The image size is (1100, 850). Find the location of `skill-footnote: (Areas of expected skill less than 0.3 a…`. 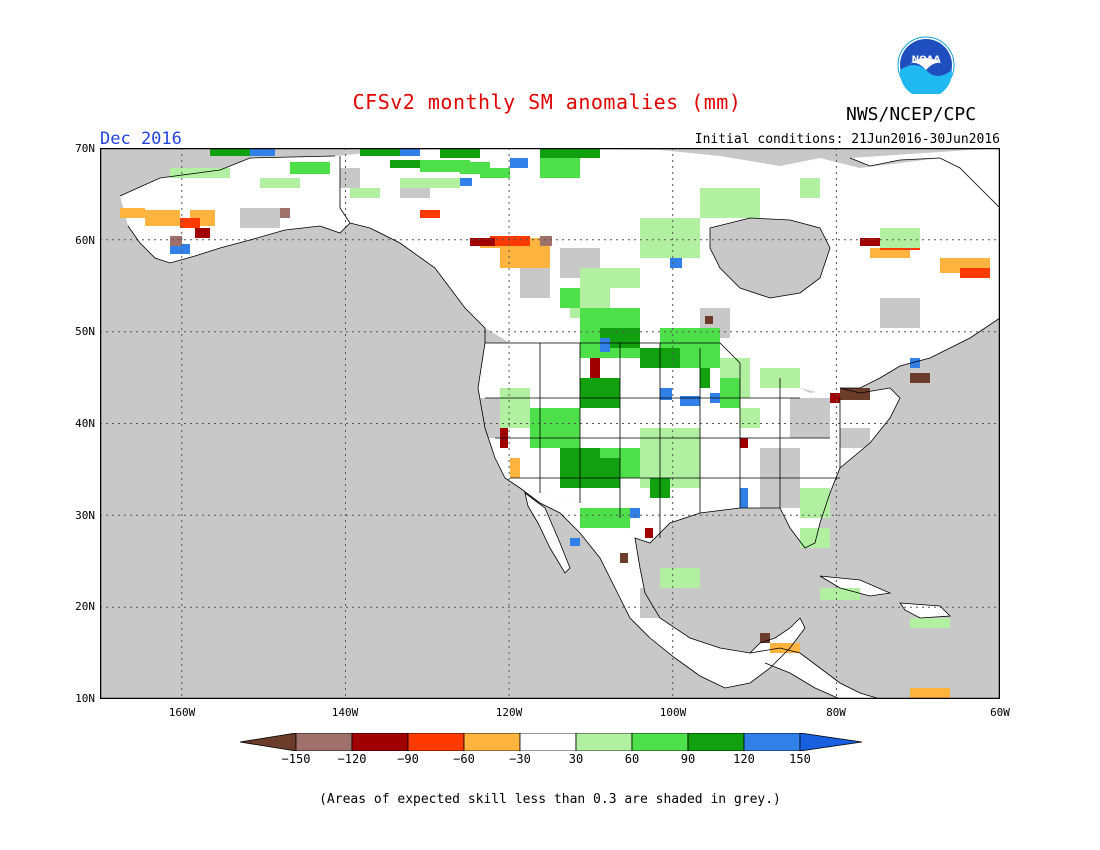

skill-footnote: (Areas of expected skill less than 0.3 a… is located at coordinates (550, 799).